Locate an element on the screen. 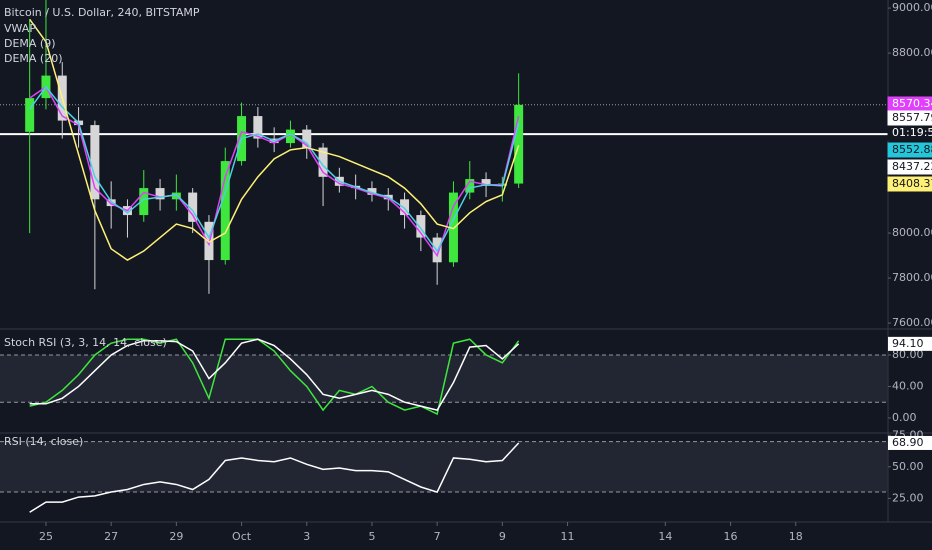 The image size is (932, 550). x-tick-label: 18 is located at coordinates (796, 536).